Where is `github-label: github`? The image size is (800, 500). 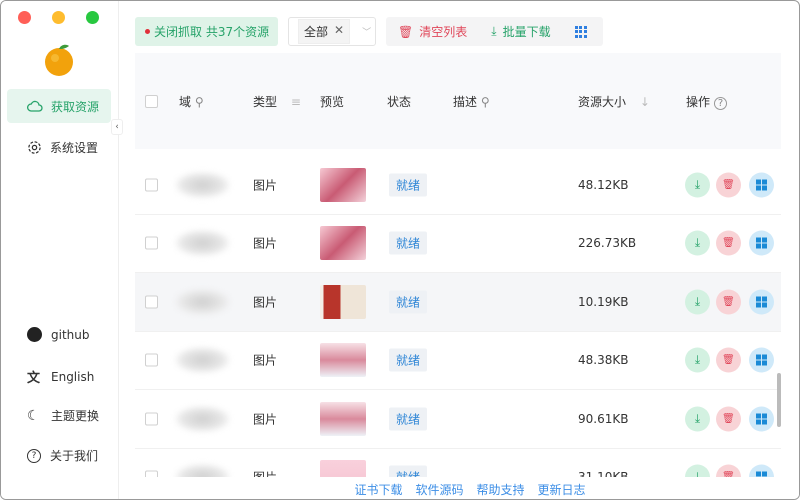
github-label: github is located at coordinates (70, 334).